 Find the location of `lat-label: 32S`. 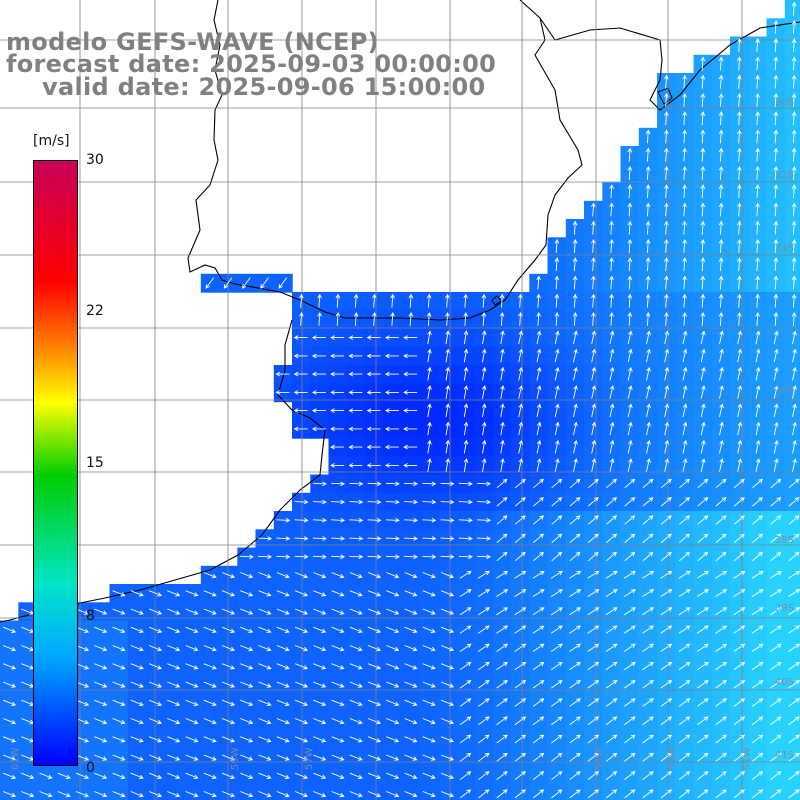

lat-label: 32S is located at coordinates (784, 175).